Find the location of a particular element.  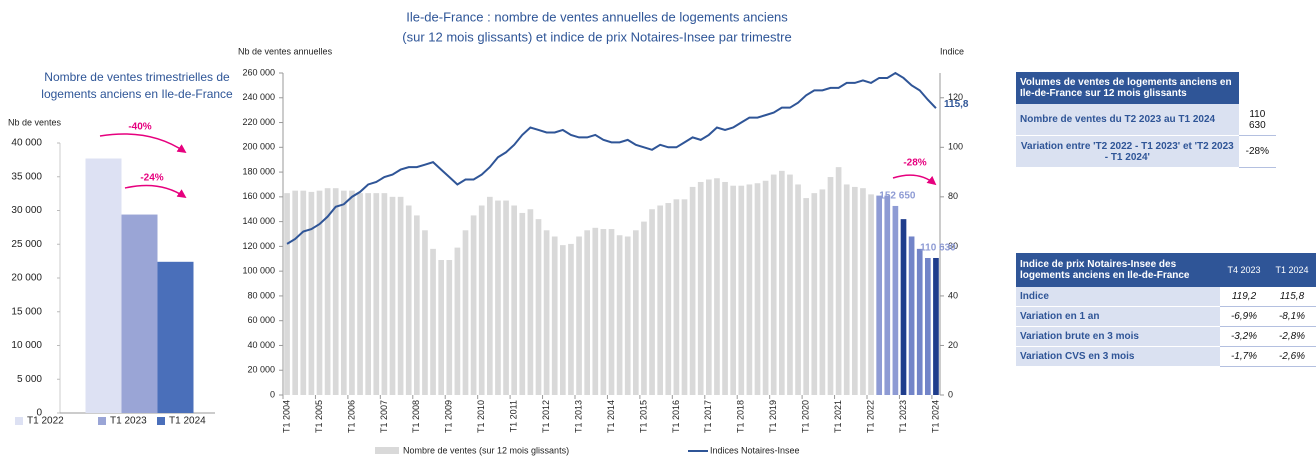

x-tick-label: T1 2022 is located at coordinates (870, 416).